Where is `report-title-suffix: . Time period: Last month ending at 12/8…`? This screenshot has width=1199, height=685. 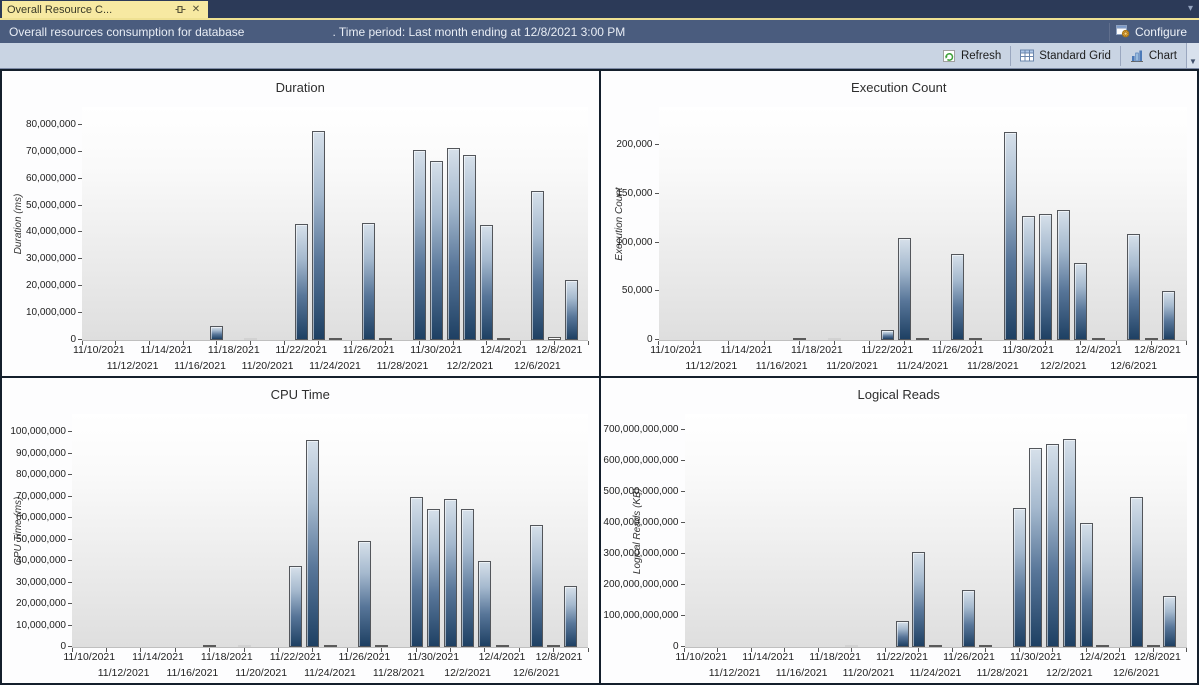
report-title-suffix: . Time period: Last month ending at 12/8… is located at coordinates (479, 31).